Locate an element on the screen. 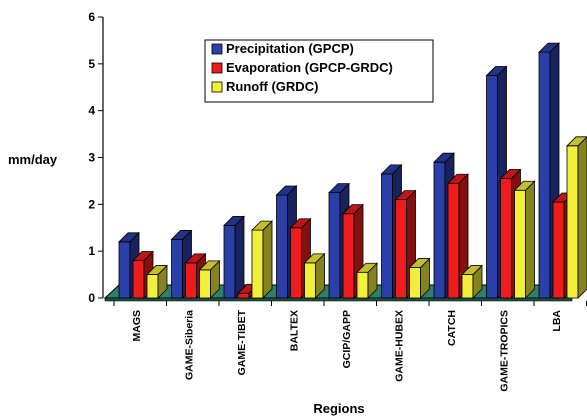 The height and width of the screenshot is (419, 587). y-axis-title: mm/day is located at coordinates (33, 159).